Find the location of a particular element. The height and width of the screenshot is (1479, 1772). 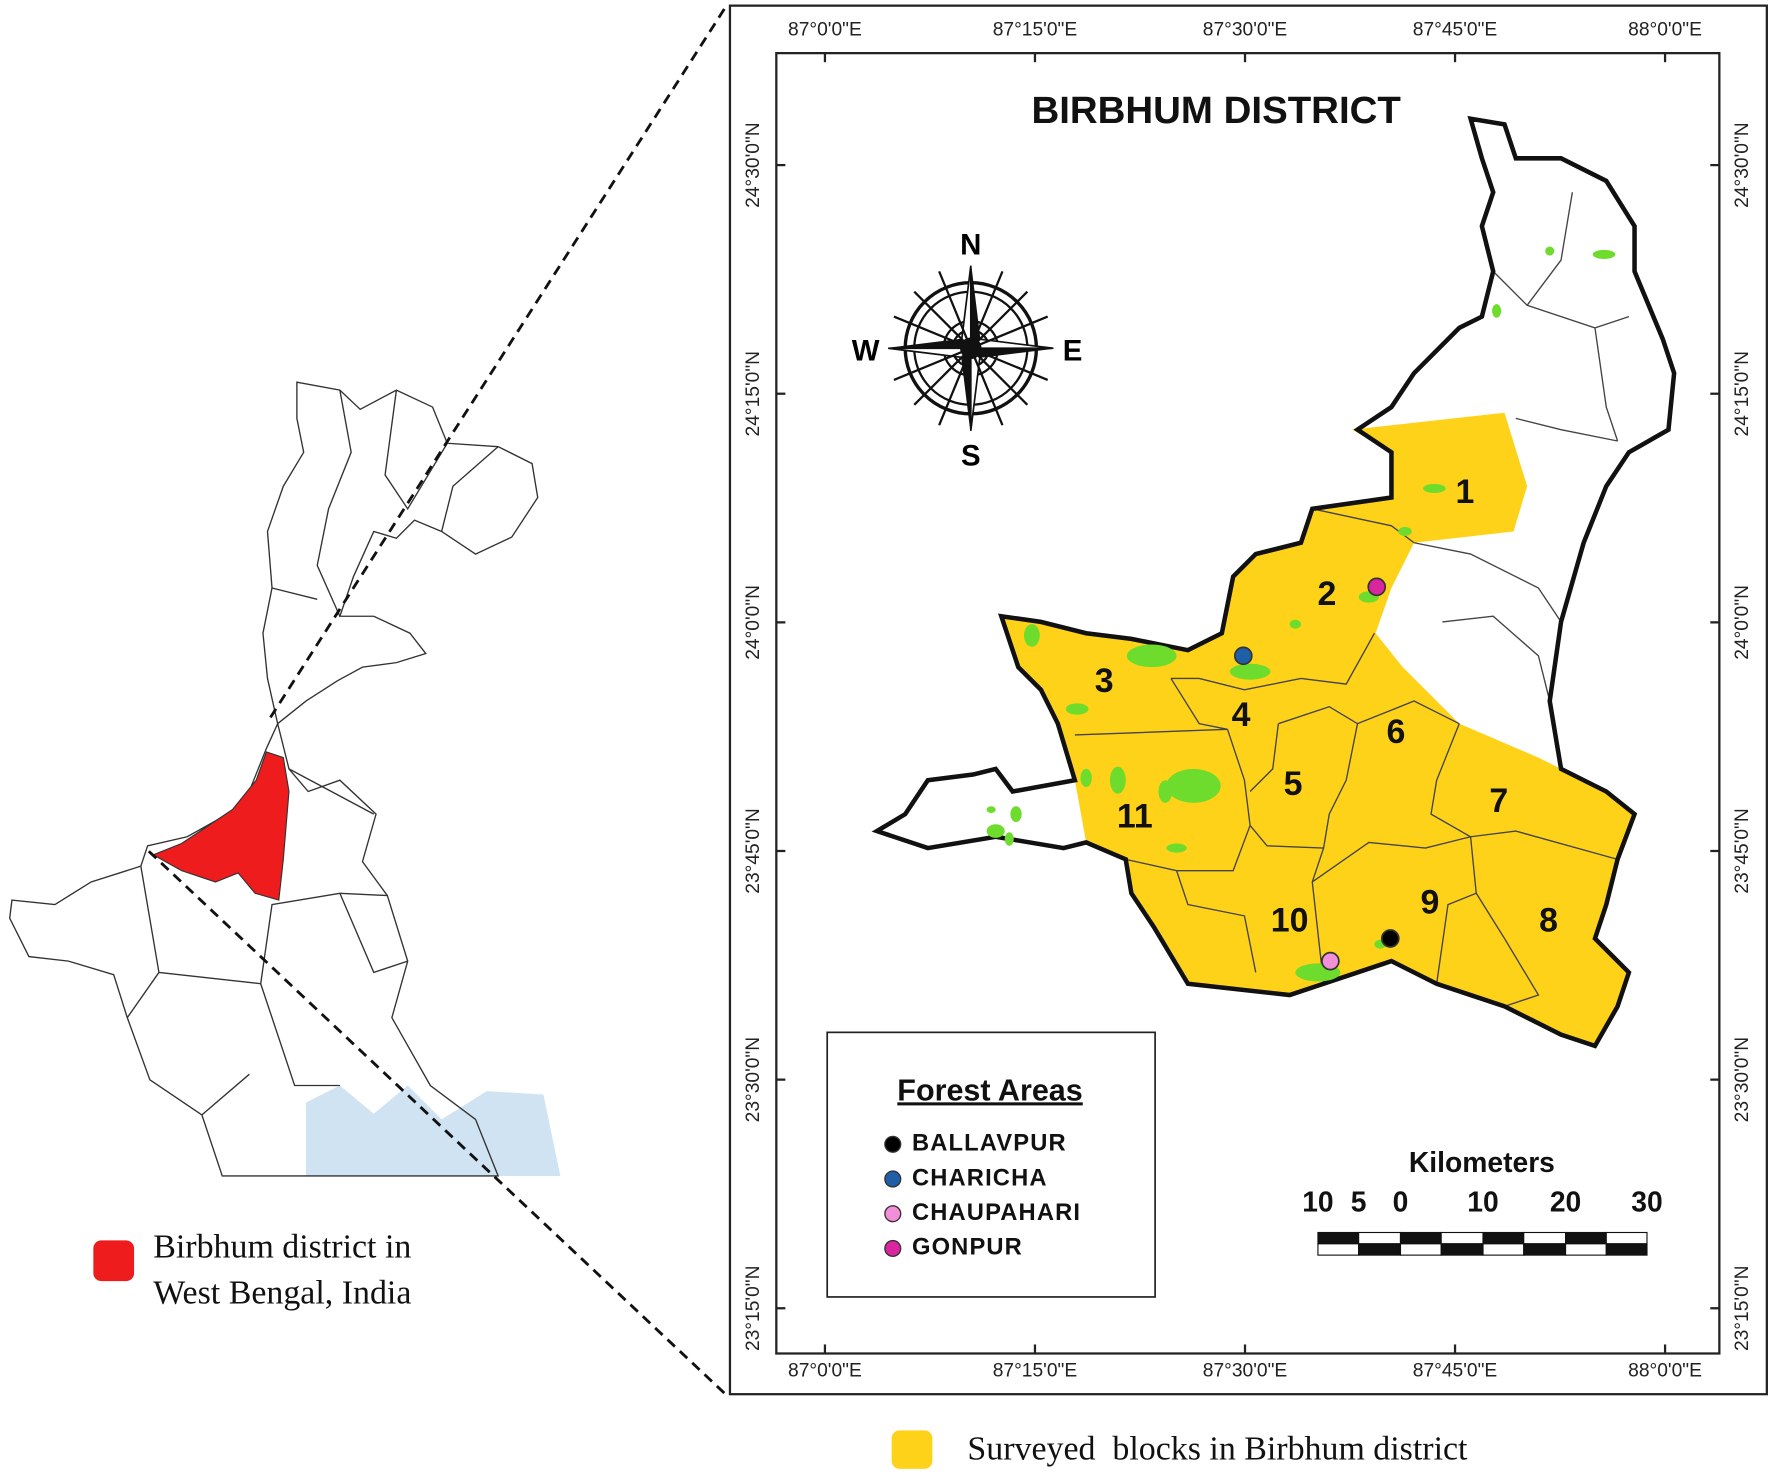

scale-label: 20 is located at coordinates (1565, 1202).